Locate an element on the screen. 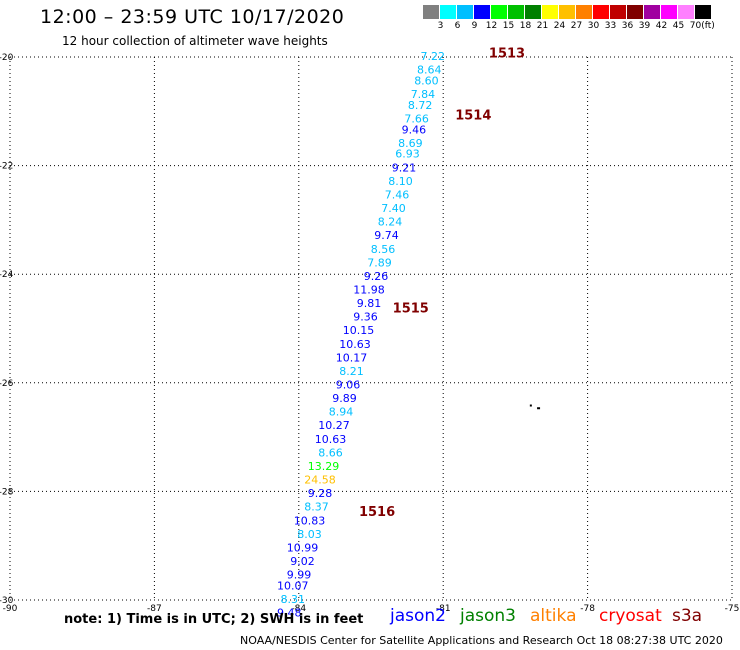 This screenshot has height=650, width=740. wave-height-value: 8.56 is located at coordinates (383, 249).